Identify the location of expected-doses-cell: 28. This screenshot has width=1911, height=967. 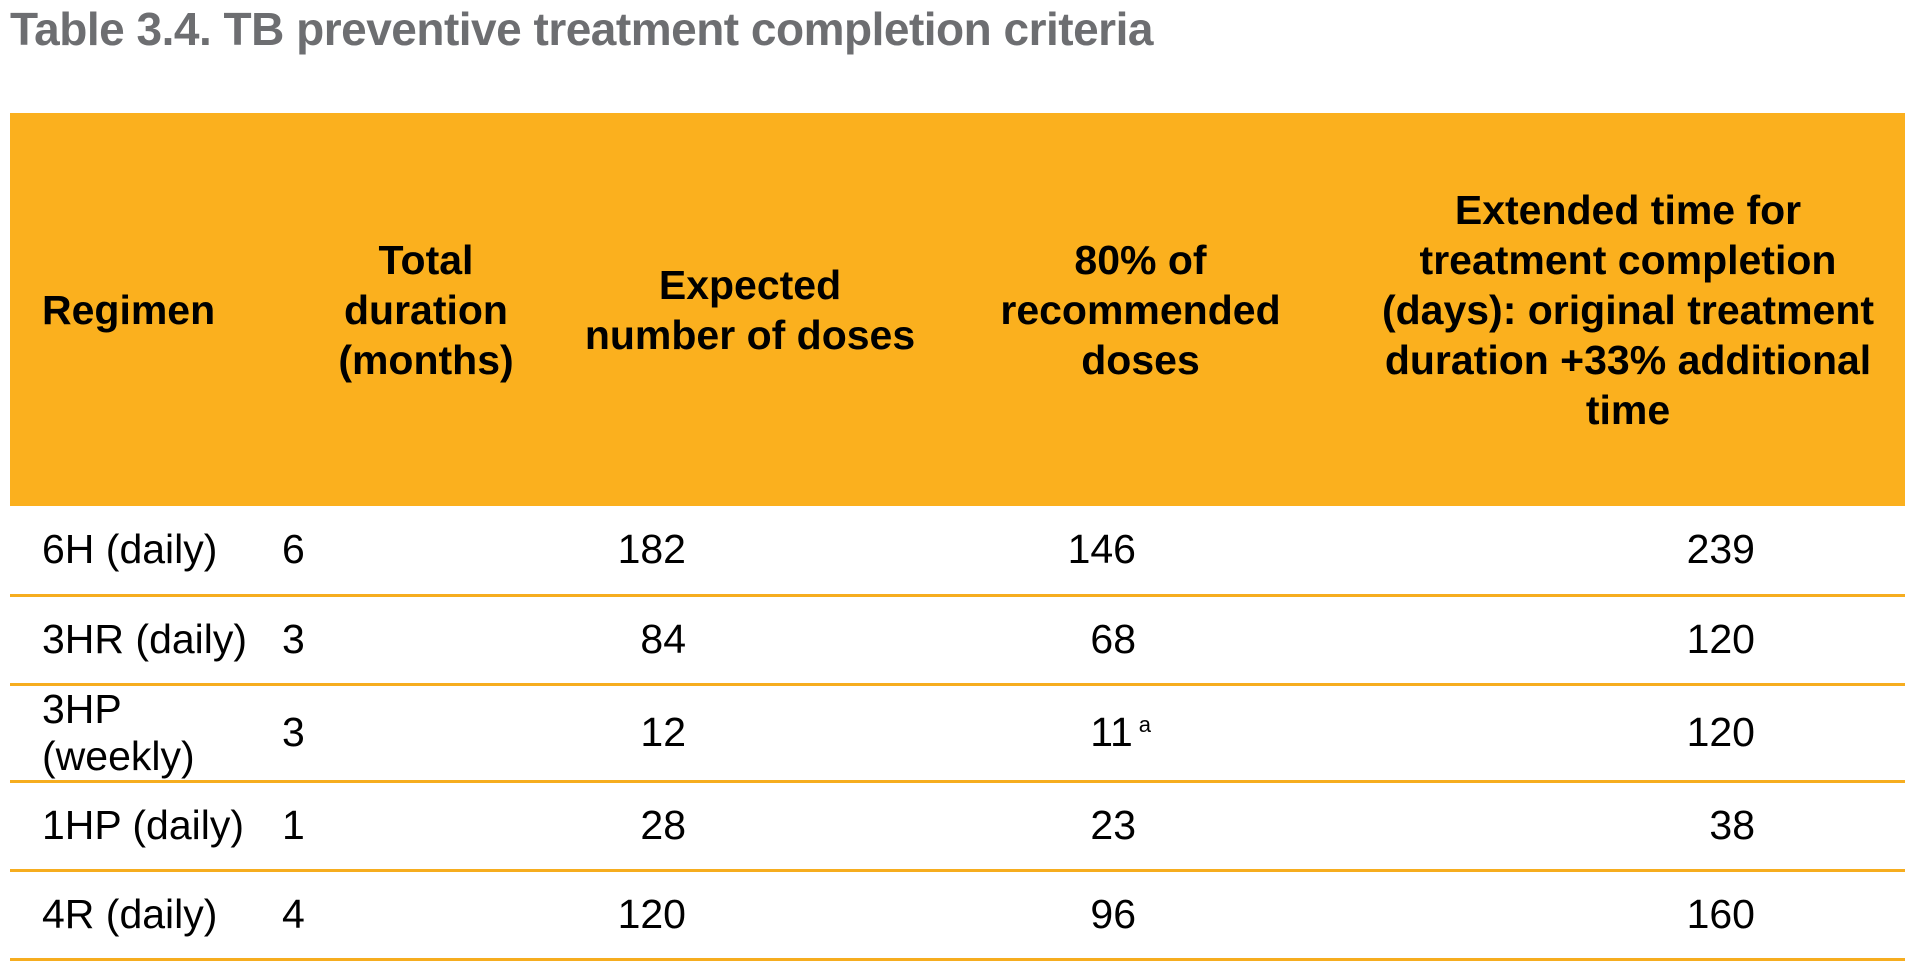
(663, 825).